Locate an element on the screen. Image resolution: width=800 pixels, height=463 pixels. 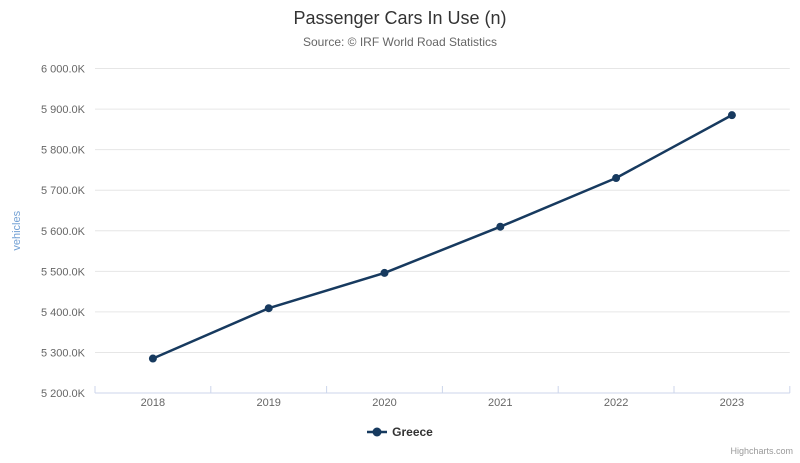
y-axis-label: 5 800.0K is located at coordinates (63, 151).